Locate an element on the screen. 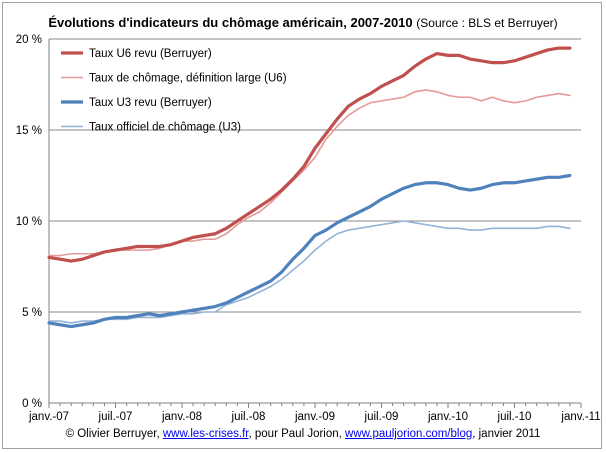 This screenshot has width=606, height=453. credit-prefix: © Olivier Berruyer, is located at coordinates (114, 434).